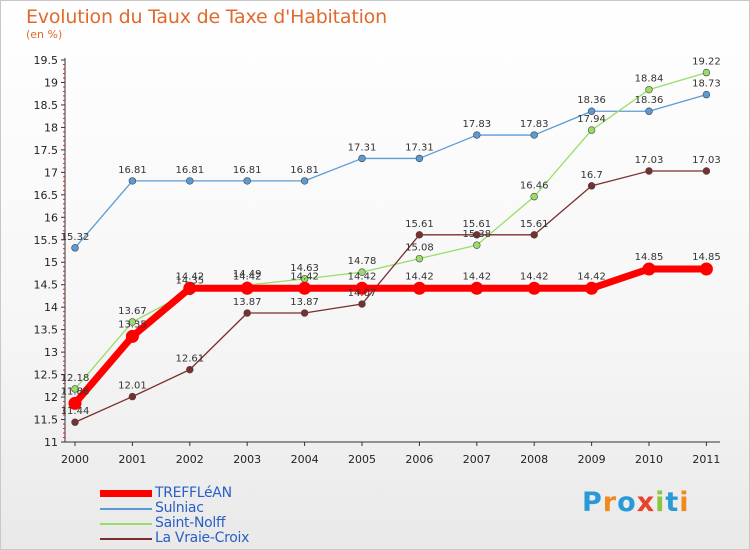 Image resolution: width=750 pixels, height=550 pixels. What do you see at coordinates (51, 442) in the screenshot?
I see `y-tick-label: 11` at bounding box center [51, 442].